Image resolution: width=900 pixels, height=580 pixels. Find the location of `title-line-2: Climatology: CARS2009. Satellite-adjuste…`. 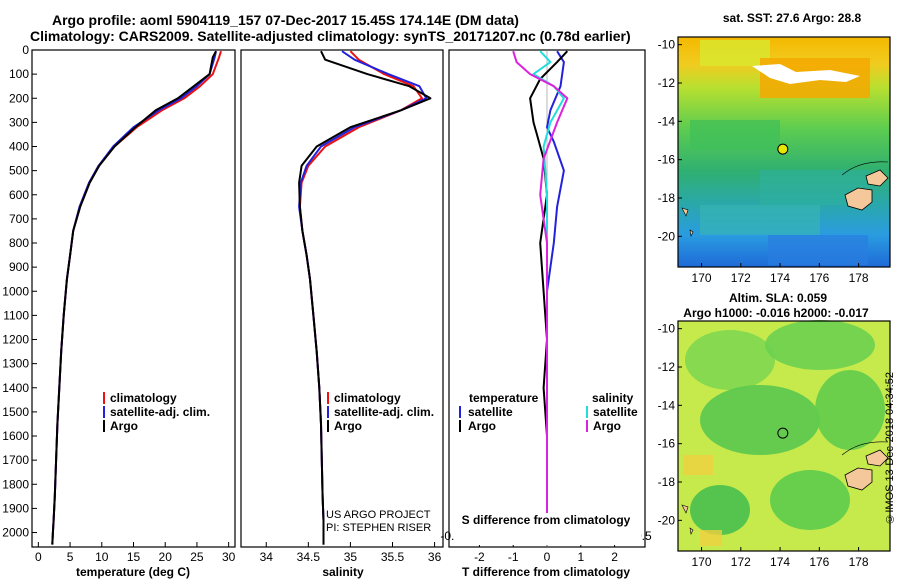

title-line-2: Climatology: CARS2009. Satellite-adjuste… is located at coordinates (330, 36).